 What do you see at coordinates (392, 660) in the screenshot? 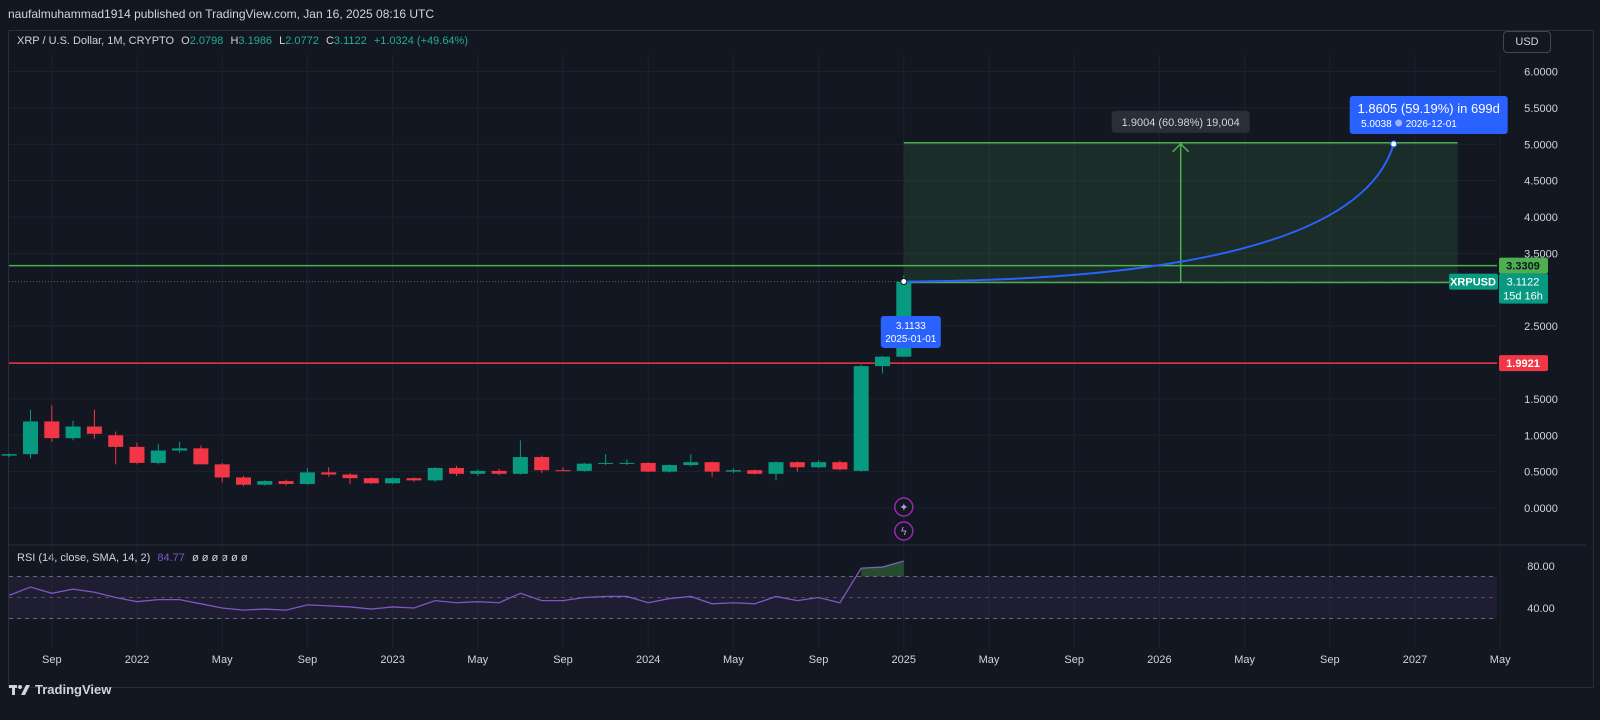
I see `x-tick-label: 2023` at bounding box center [392, 660].